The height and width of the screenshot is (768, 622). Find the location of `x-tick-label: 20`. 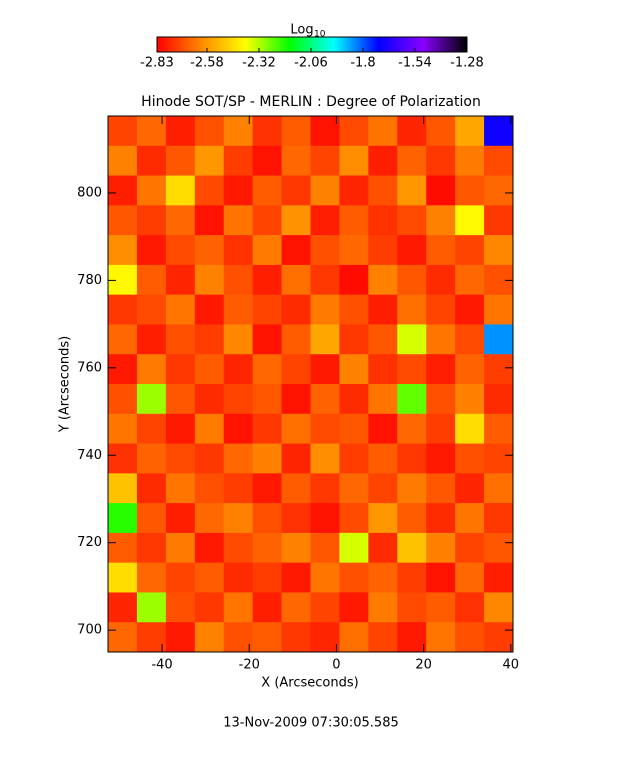

x-tick-label: 20 is located at coordinates (423, 665).